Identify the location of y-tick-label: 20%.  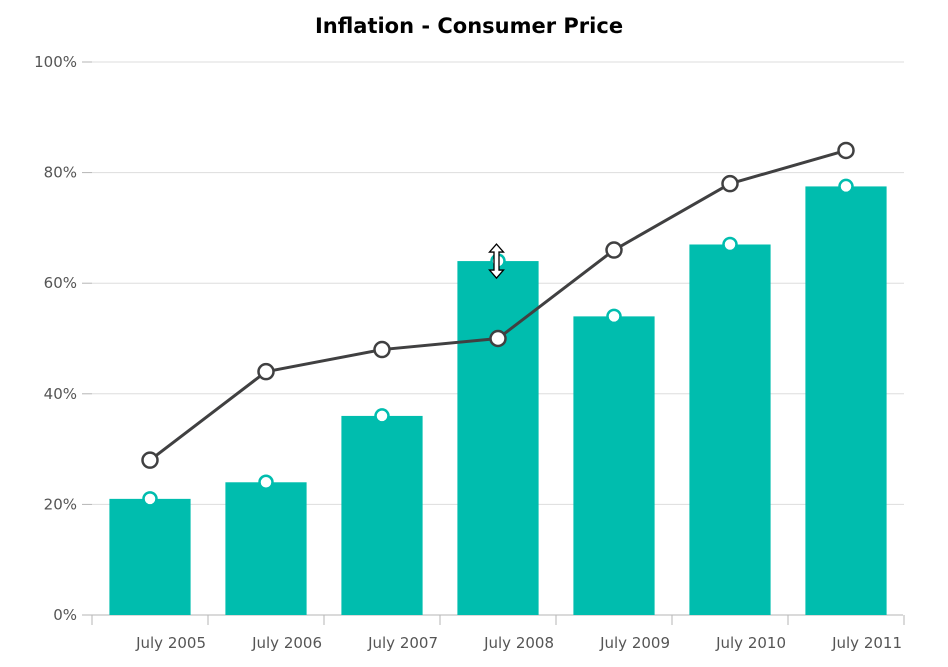
(60, 504).